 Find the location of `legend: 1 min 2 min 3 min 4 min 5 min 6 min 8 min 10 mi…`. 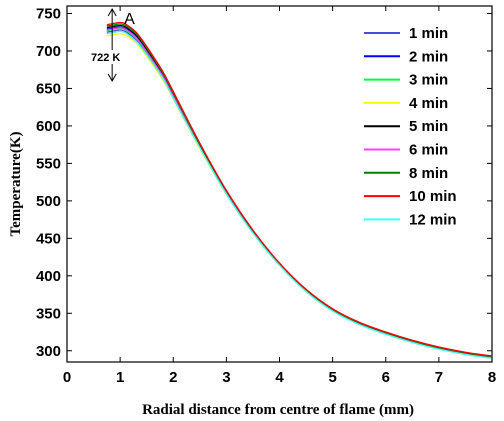

legend: 1 min 2 min 3 min 4 min 5 min 6 min 8 min 10 mi… is located at coordinates (410, 126).